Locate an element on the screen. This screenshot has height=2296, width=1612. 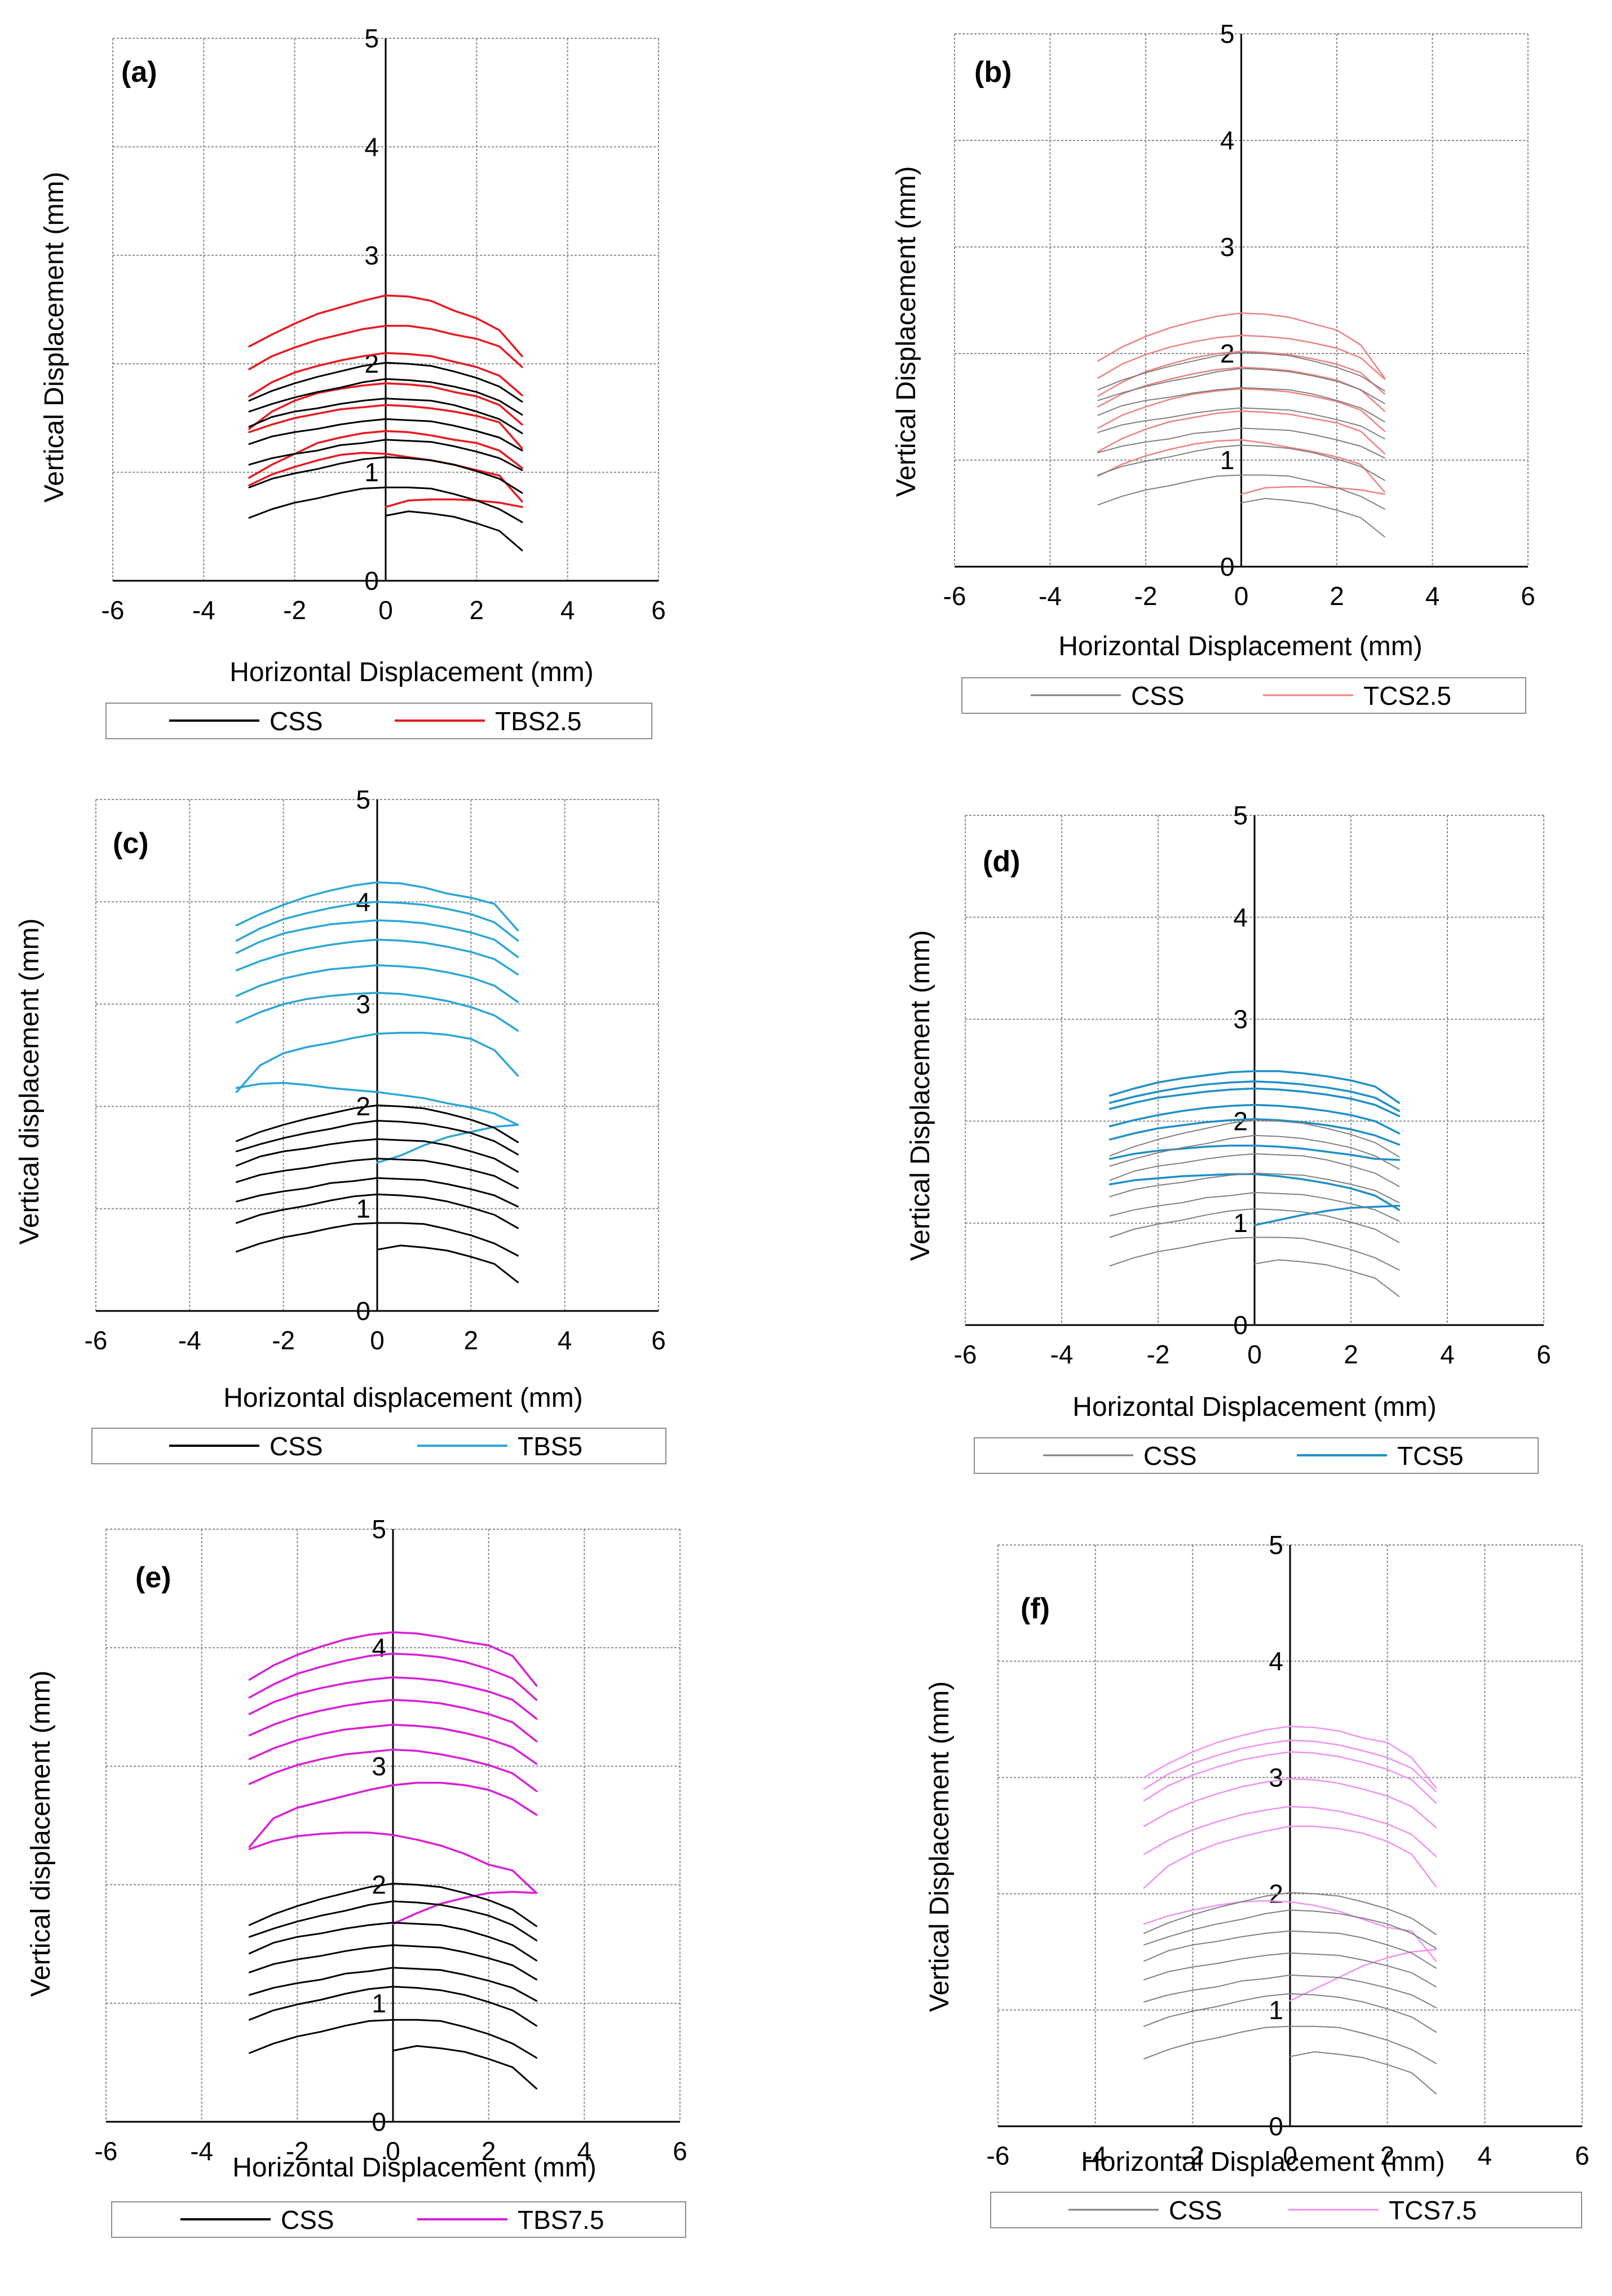
panel-label: (e) is located at coordinates (153, 1577).